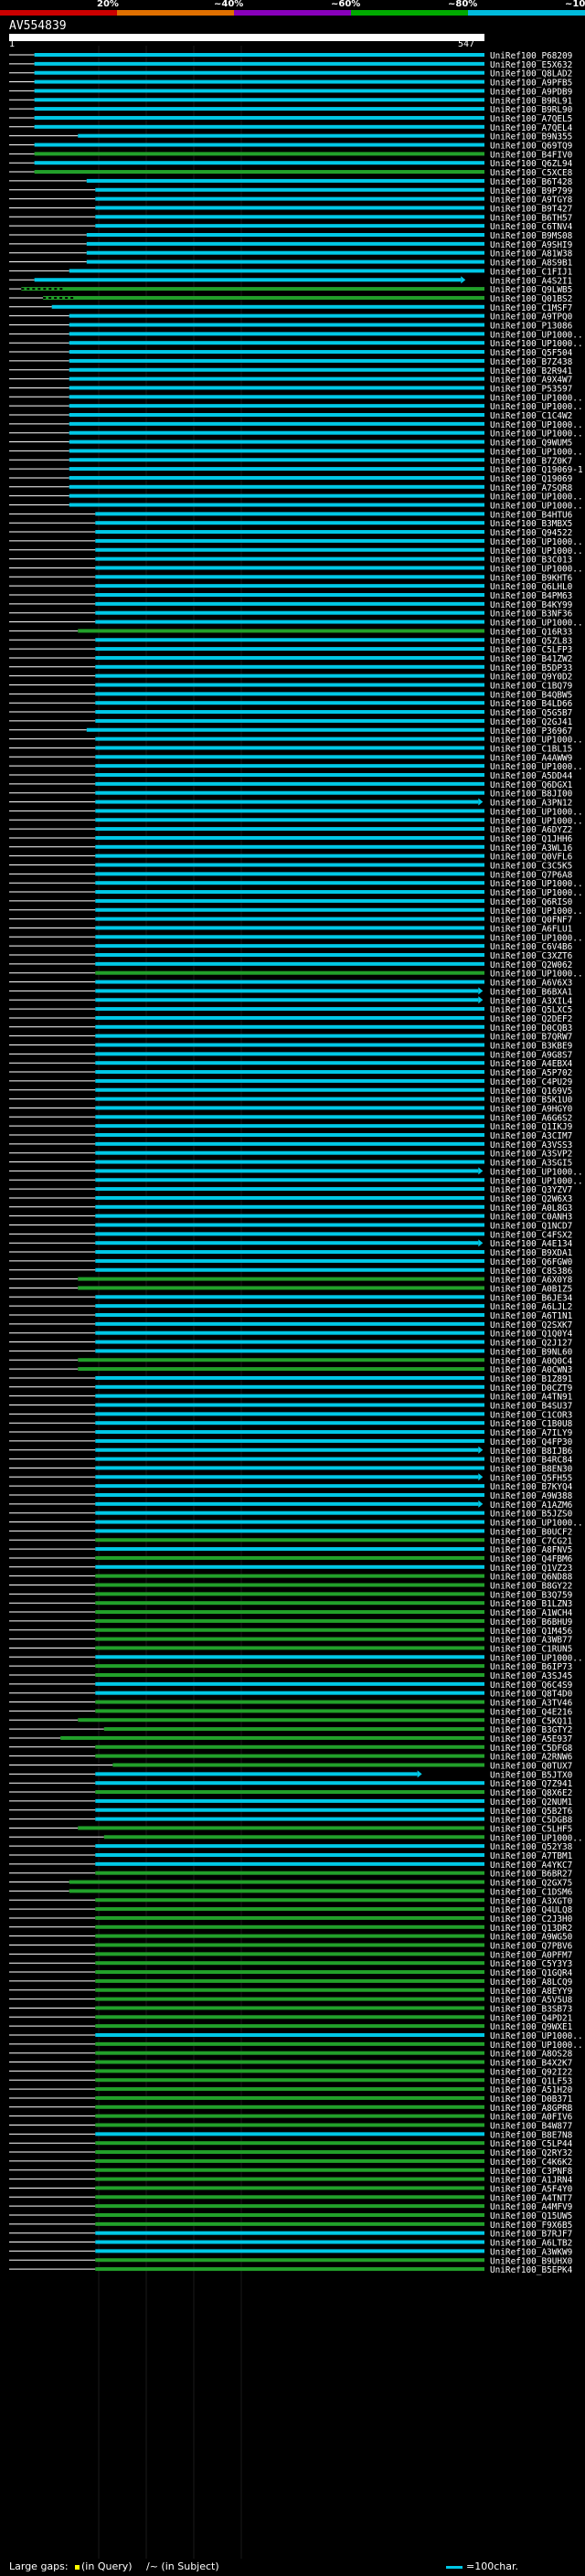  I want to click on hit-label: UniRef100_Q9LWB5, so click(531, 290).